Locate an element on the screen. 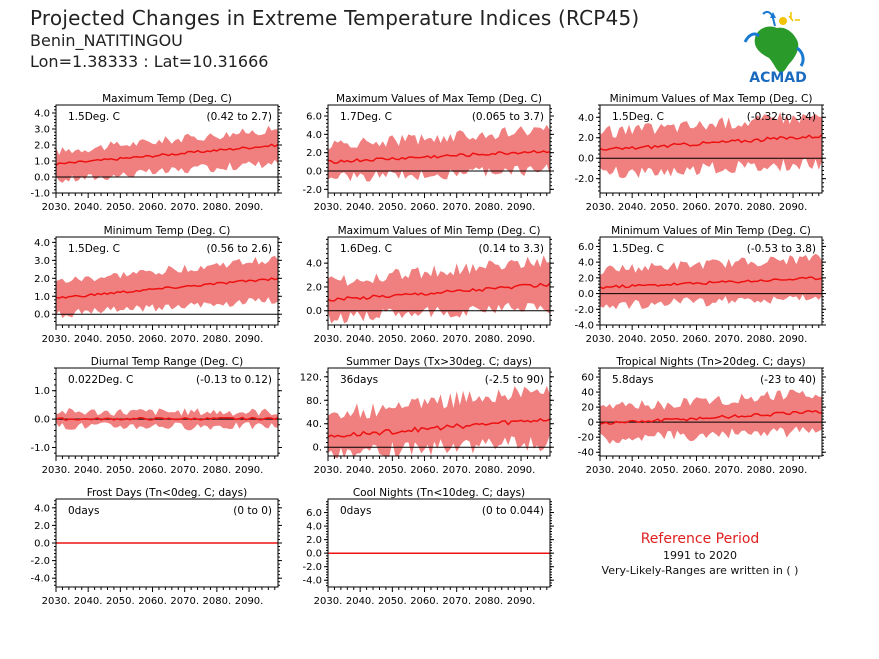 The height and width of the screenshot is (659, 879). y-tick-label: 40 is located at coordinates (587, 393).